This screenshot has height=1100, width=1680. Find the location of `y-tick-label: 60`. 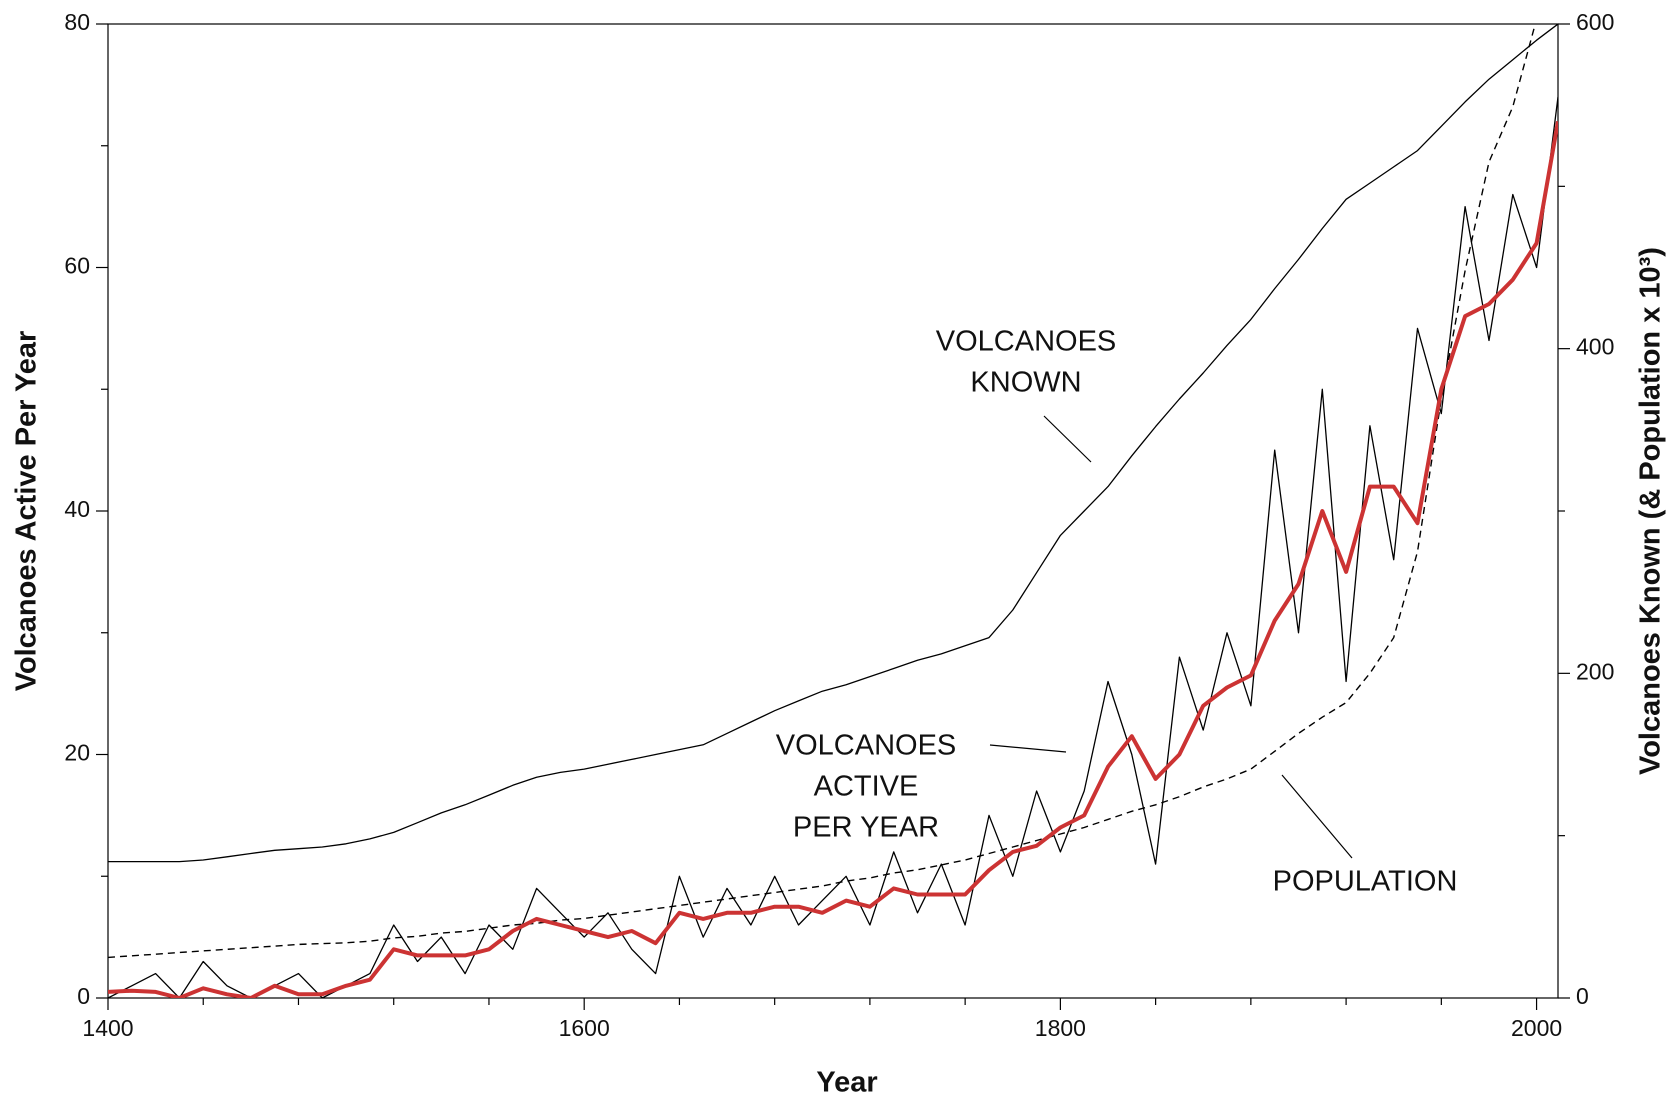

y-tick-label: 60 is located at coordinates (77, 266).